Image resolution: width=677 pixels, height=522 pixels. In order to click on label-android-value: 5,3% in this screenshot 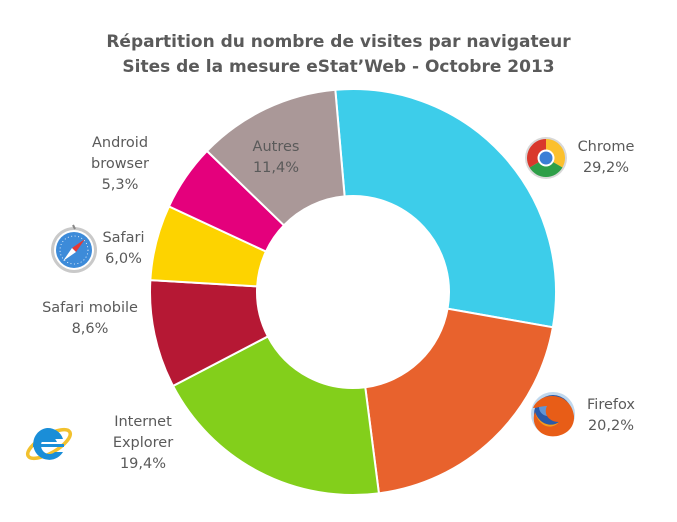, I will do `click(120, 185)`.